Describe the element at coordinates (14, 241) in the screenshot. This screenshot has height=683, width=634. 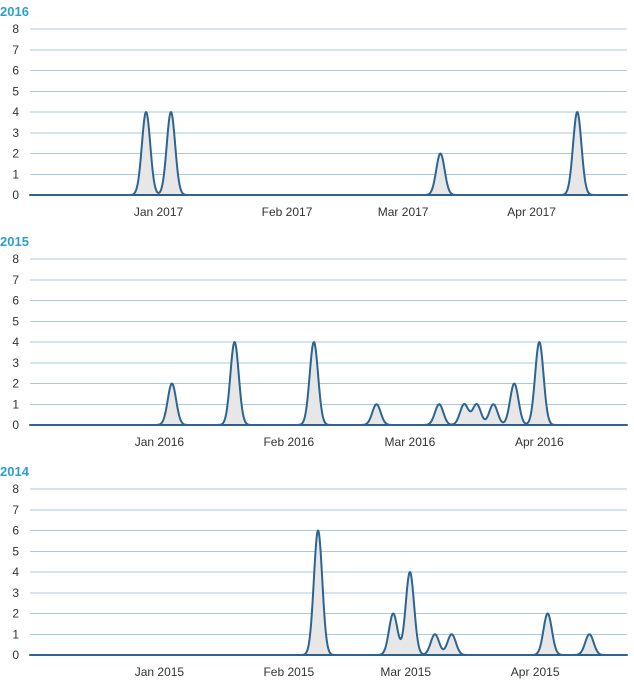
I see `chart-title: 2015` at that location.